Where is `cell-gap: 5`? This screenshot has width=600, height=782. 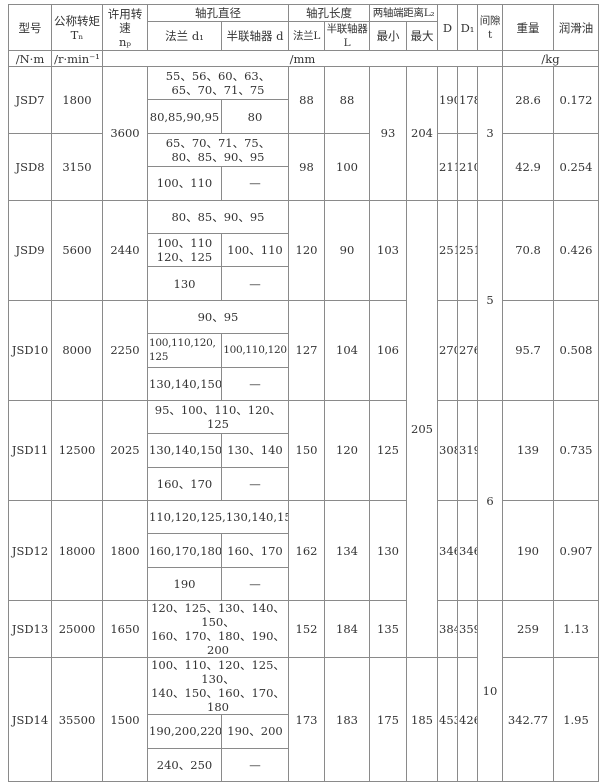
cell-gap: 5 is located at coordinates (490, 300).